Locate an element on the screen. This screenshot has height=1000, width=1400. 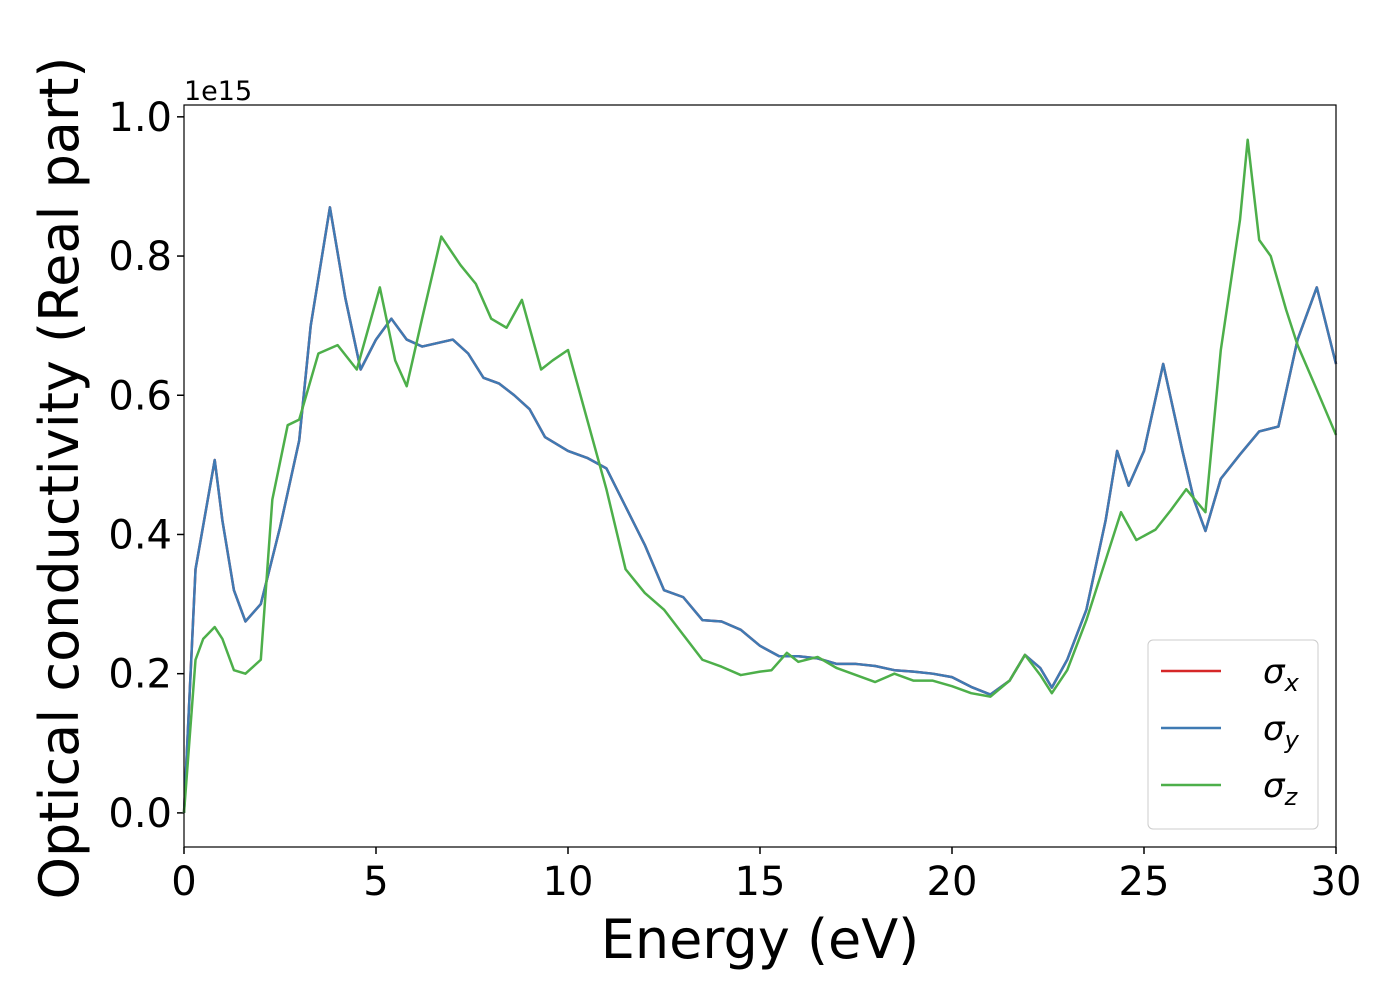
legend-label: σy is located at coordinates (1281, 731).